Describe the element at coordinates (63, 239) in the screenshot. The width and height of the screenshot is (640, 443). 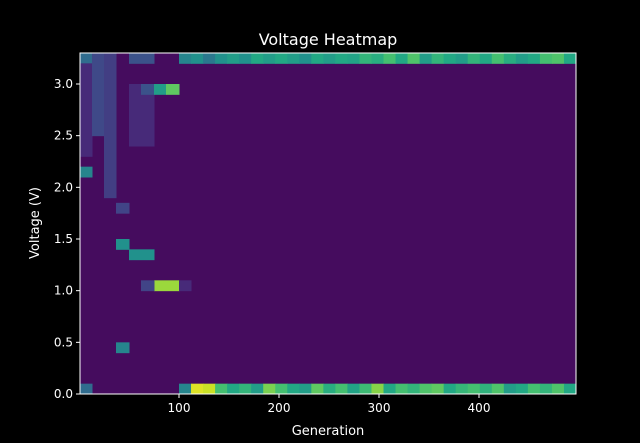
I see `y-tick-label: 1.5` at that location.